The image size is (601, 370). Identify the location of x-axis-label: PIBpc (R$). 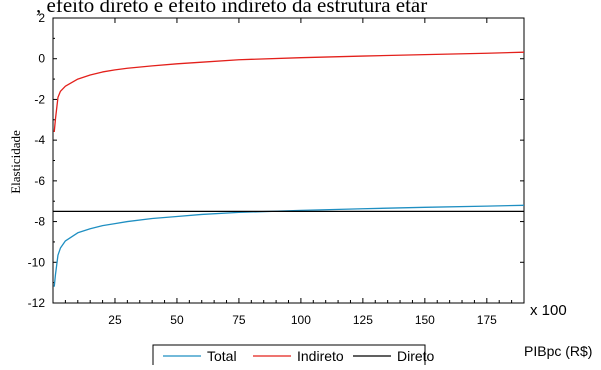
(558, 351).